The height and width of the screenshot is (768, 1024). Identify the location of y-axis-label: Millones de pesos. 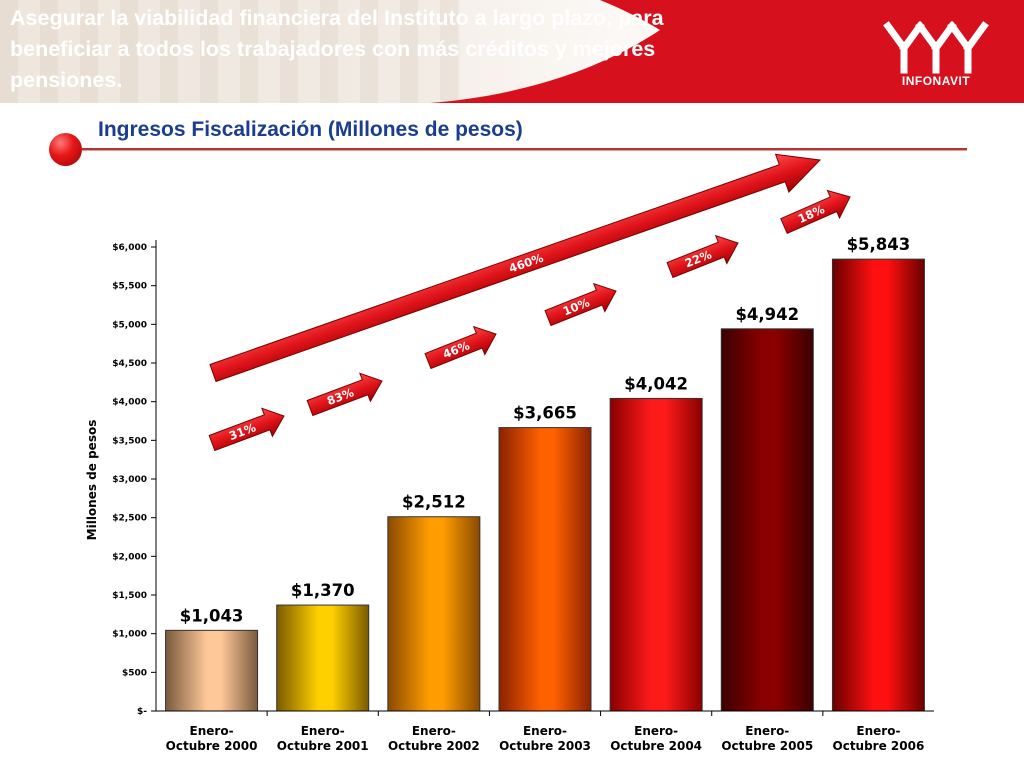
(92, 480).